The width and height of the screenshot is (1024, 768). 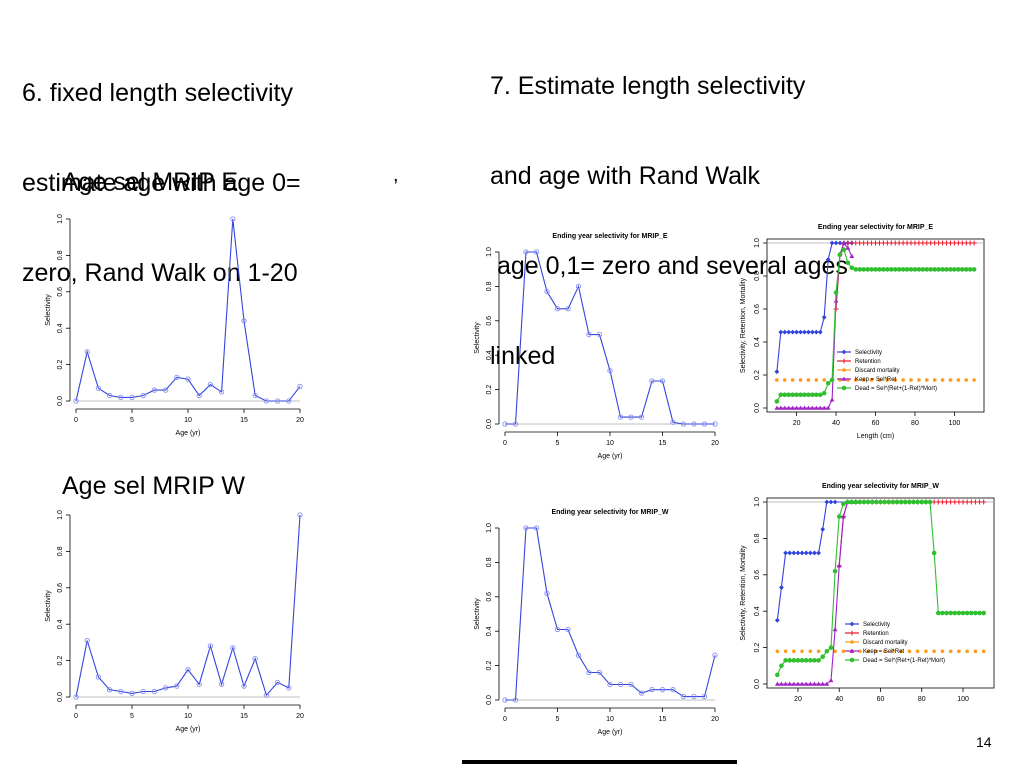 I want to click on series-retention, so click(x=905, y=276).